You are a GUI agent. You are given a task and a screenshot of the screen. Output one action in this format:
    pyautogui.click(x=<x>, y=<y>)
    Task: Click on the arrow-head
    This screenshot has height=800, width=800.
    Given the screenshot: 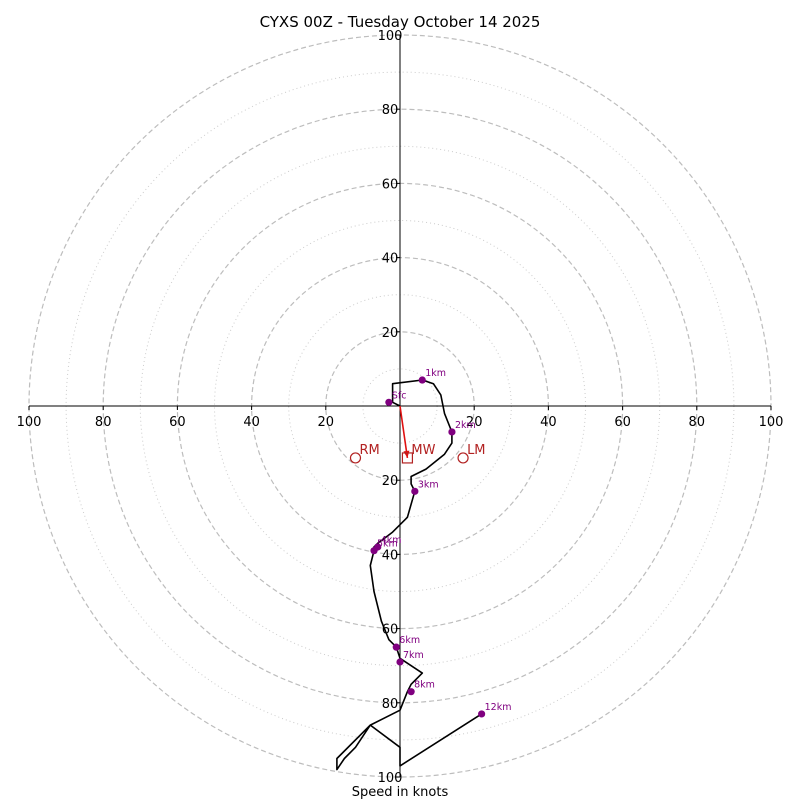 What is the action you would take?
    pyautogui.click(x=406, y=454)
    